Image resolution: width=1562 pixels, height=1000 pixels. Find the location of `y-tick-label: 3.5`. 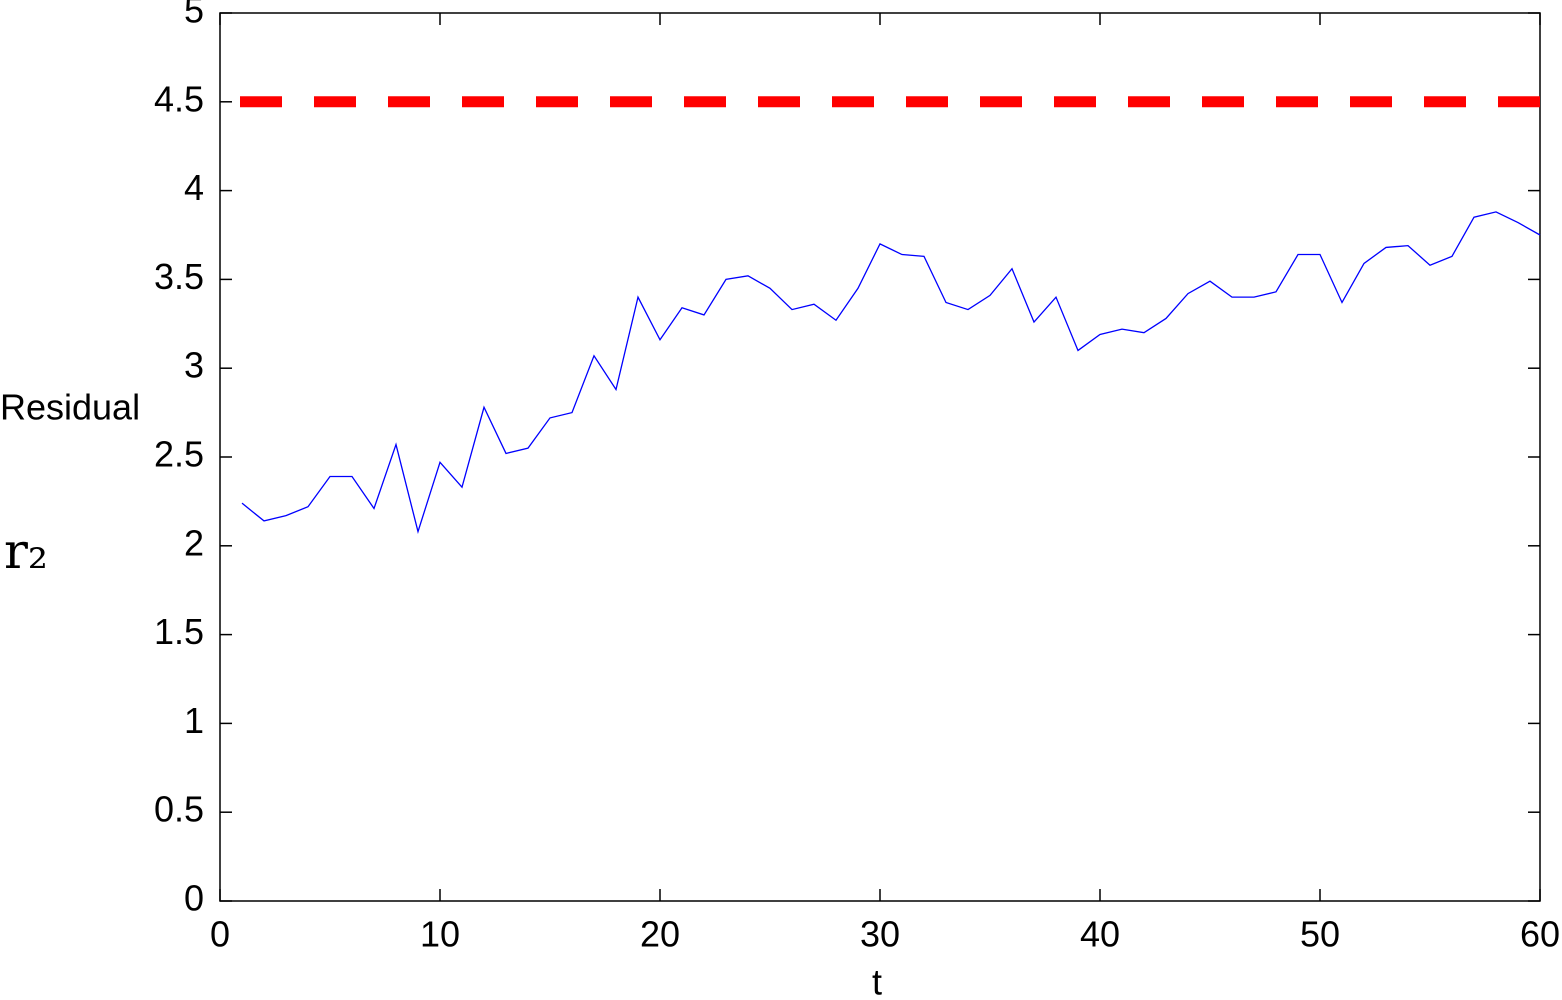

y-tick-label: 3.5 is located at coordinates (179, 276).